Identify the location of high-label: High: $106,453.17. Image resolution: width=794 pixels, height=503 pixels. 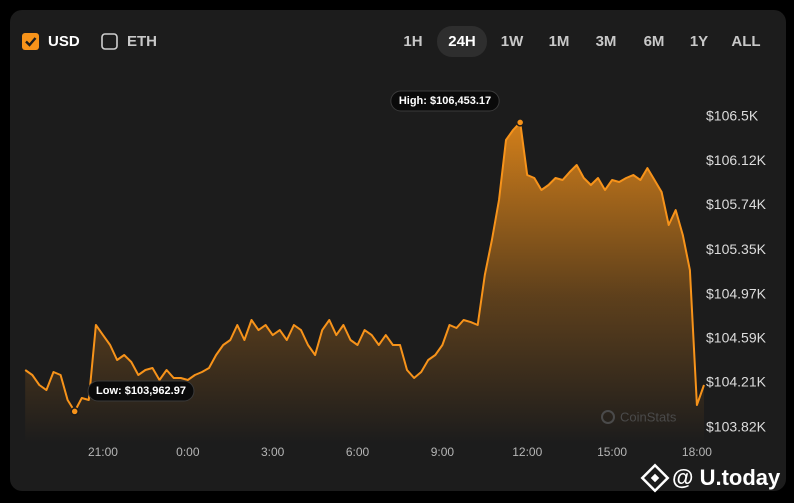
(445, 101).